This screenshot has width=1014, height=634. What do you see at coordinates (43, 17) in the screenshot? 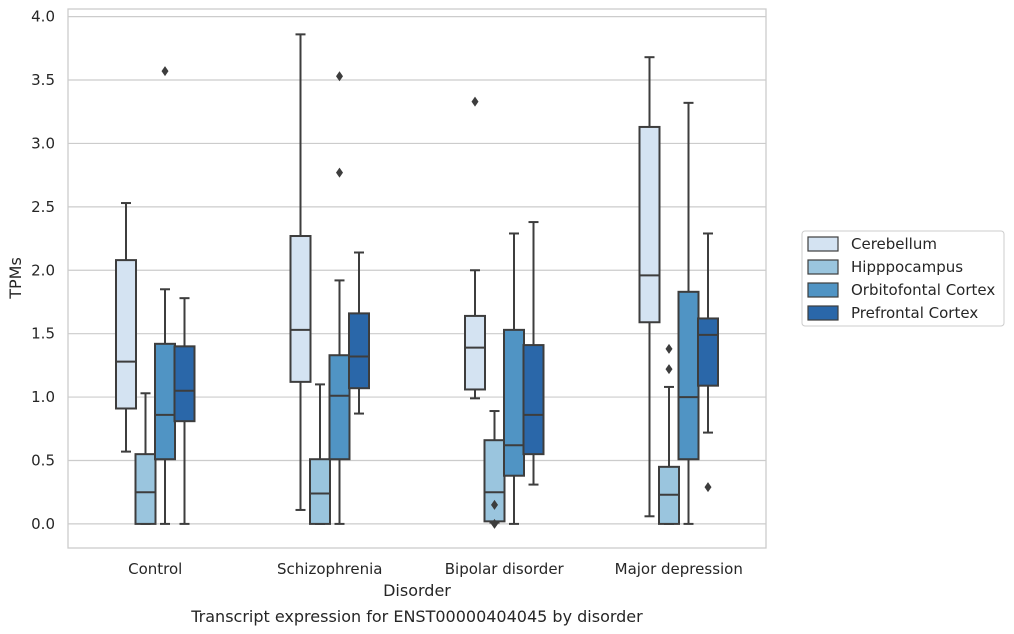
I see `y-tick-label: 4.0` at bounding box center [43, 17].